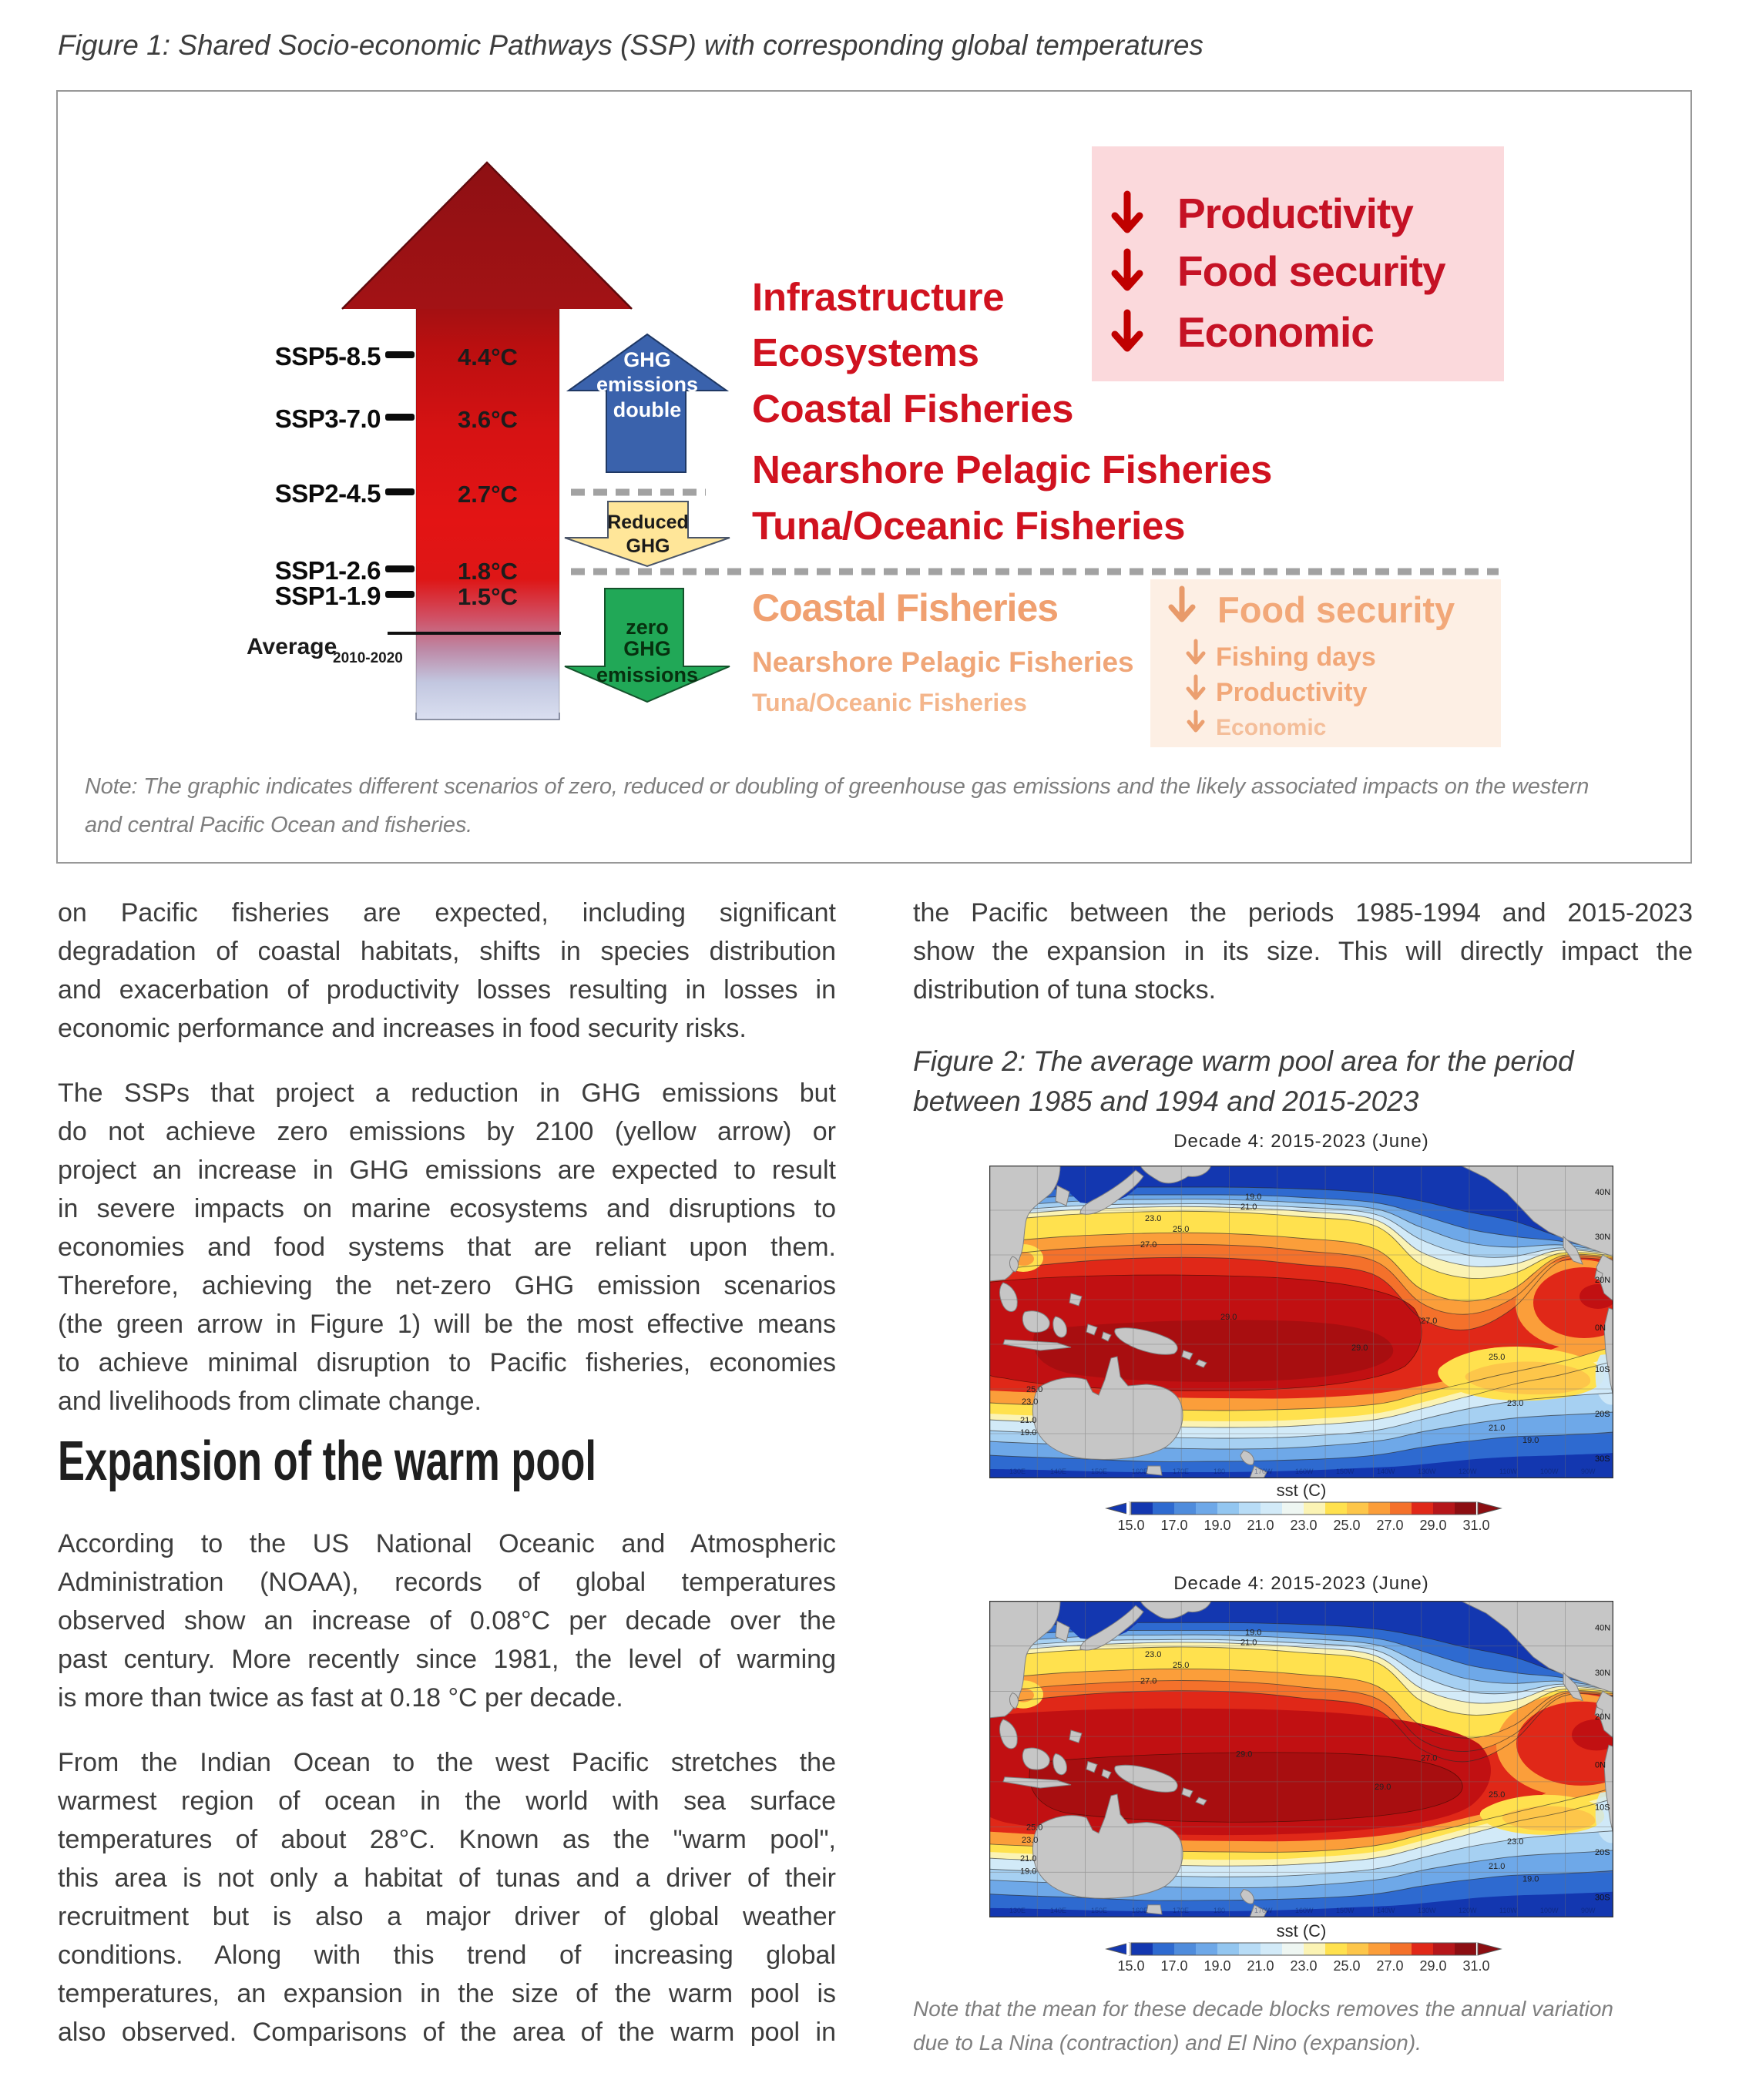 This screenshot has height=2100, width=1749. I want to click on svg-text: 180, so click(1219, 1472).